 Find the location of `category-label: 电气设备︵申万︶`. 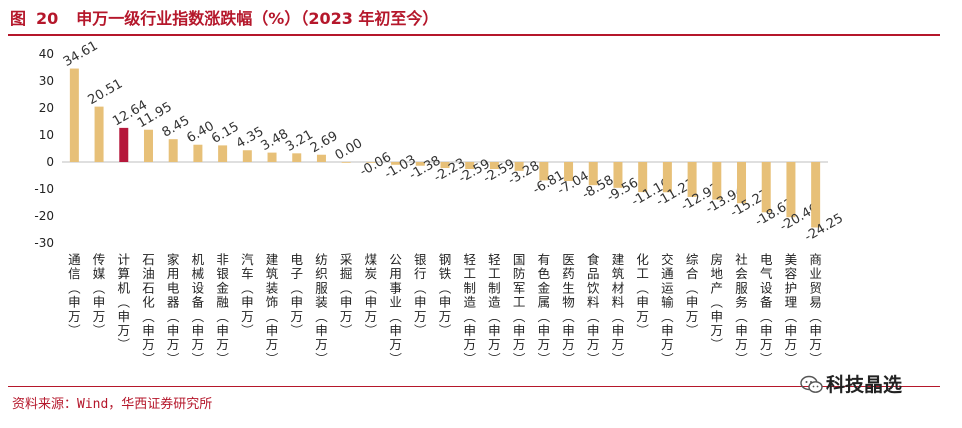

category-label: 电气设备︵申万︶ is located at coordinates (766, 309).